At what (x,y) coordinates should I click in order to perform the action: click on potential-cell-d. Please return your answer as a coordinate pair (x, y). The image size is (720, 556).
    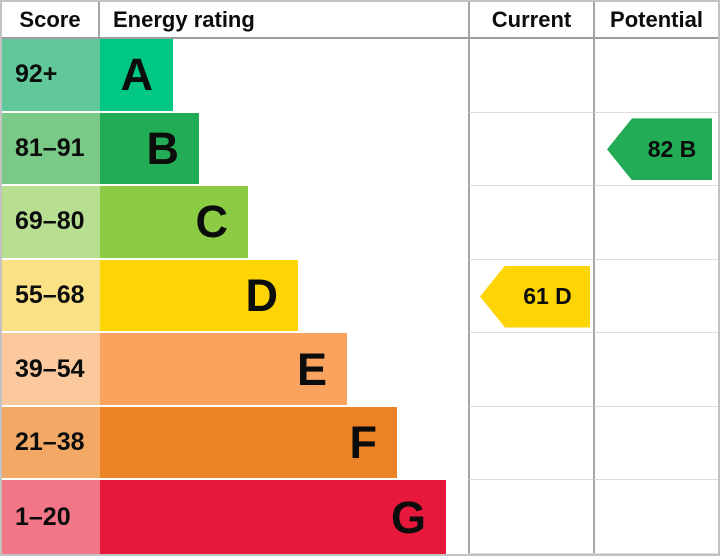
    Looking at the image, I should click on (655, 296).